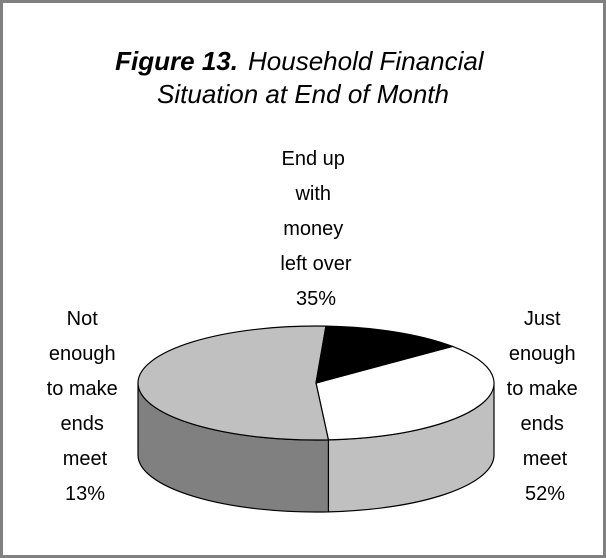 This screenshot has height=558, width=606. I want to click on label-line: with, so click(315, 194).